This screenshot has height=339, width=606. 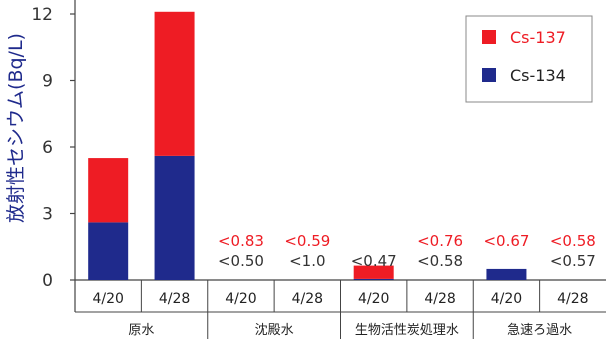 What do you see at coordinates (16, 128) in the screenshot?
I see `y-axis-label: 放射性セシウム(Bq/L)` at bounding box center [16, 128].